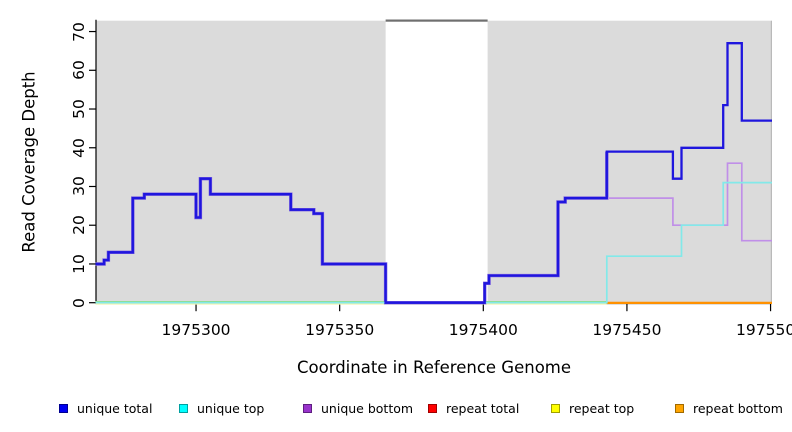 Image resolution: width=792 pixels, height=432 pixels. I want to click on legend-item-repeat-total: repeat total, so click(473, 408).